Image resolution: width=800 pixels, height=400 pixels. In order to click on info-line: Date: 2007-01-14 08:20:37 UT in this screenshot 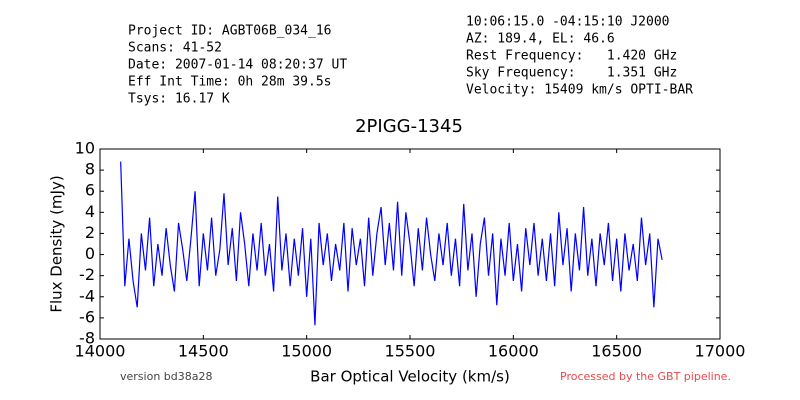, I will do `click(237, 65)`.